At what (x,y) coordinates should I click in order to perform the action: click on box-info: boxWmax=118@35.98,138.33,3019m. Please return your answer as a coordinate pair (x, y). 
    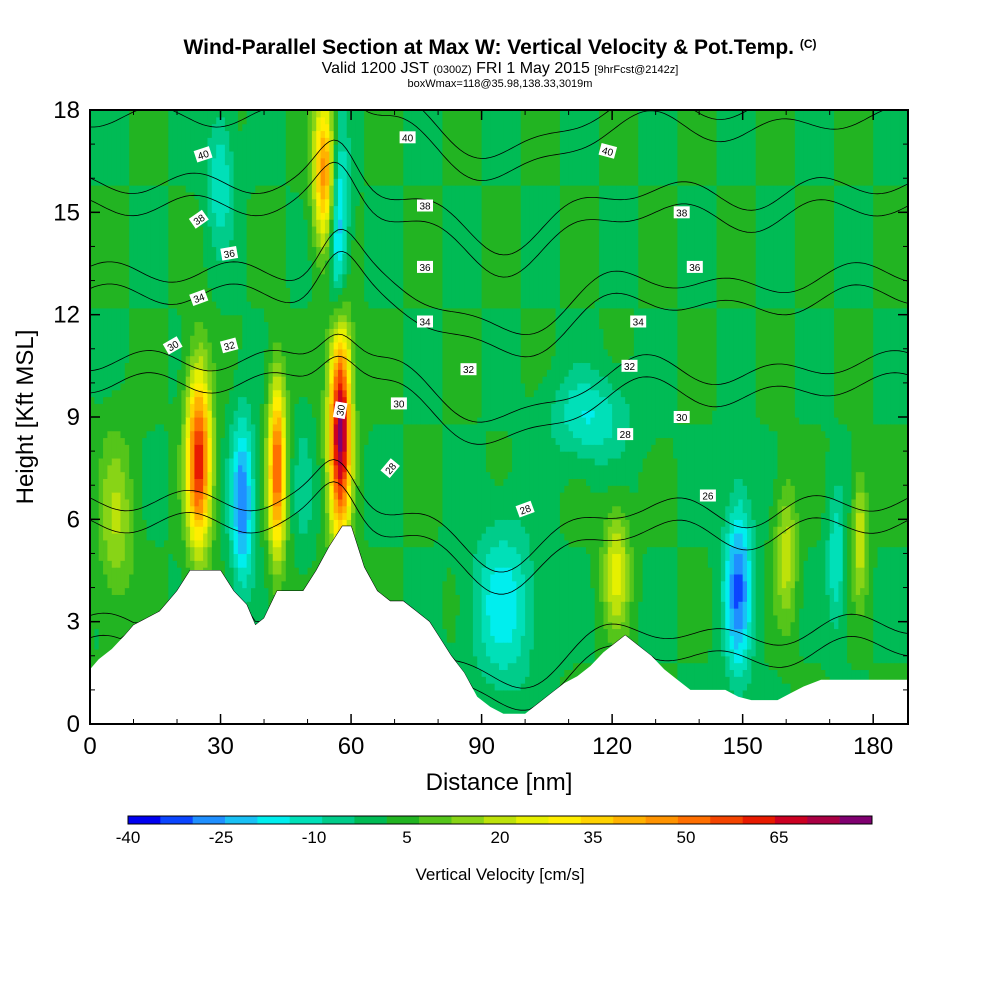
    Looking at the image, I should click on (500, 84).